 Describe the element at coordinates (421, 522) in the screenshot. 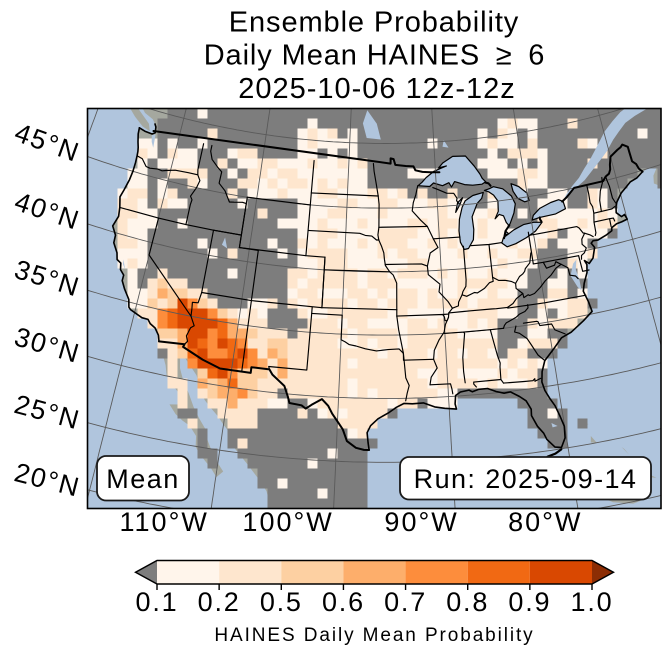

I see `svg-text: 90°W` at that location.